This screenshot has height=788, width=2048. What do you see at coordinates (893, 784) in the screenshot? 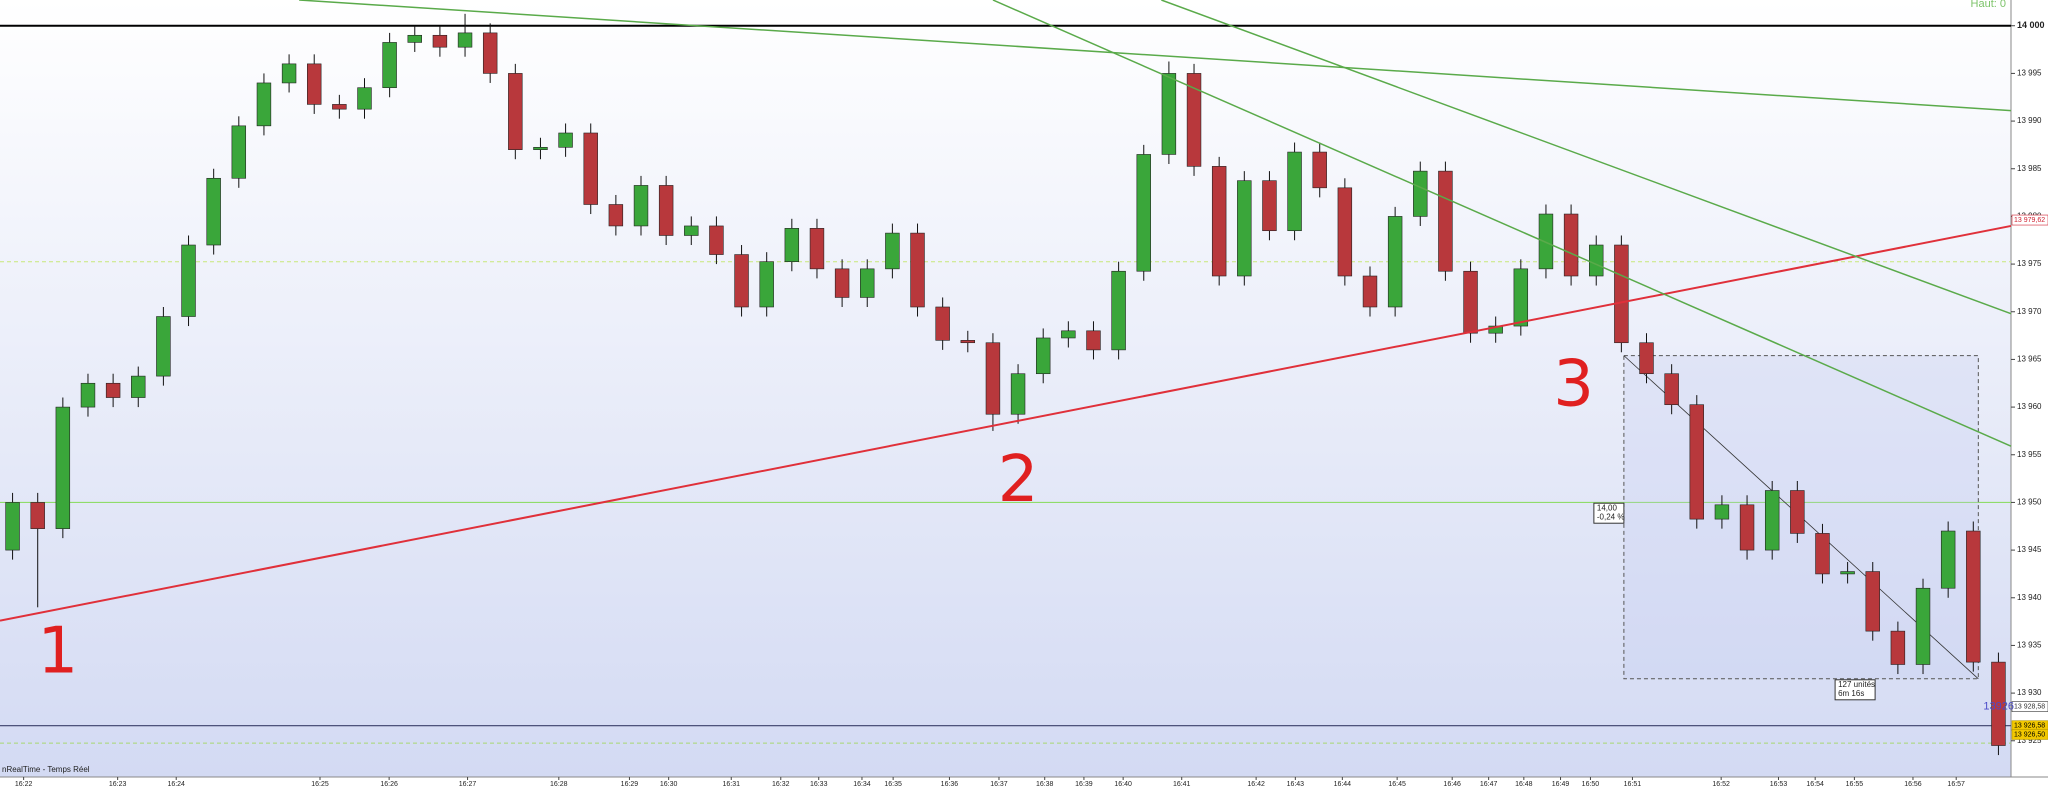
I see `x-tick-label: 16:35` at bounding box center [893, 784].